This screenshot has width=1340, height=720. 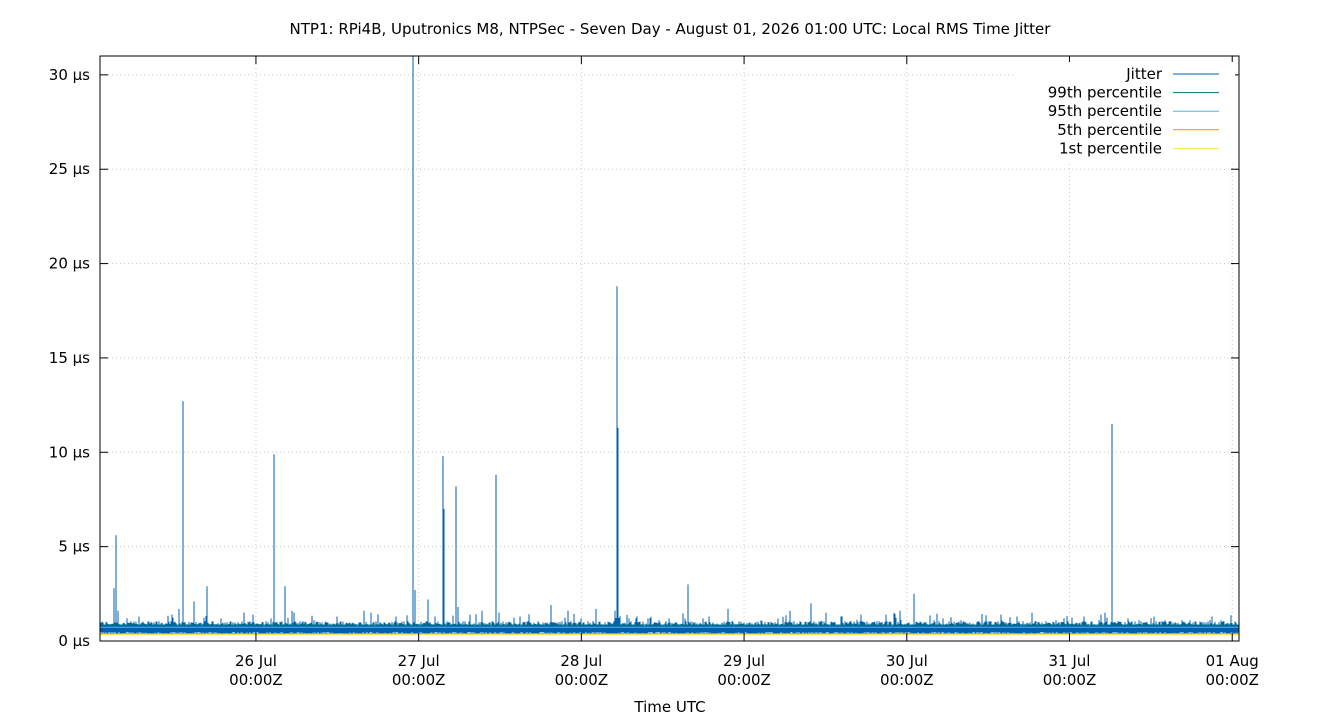 What do you see at coordinates (69, 75) in the screenshot?
I see `y-tick-label: 30 µs` at bounding box center [69, 75].